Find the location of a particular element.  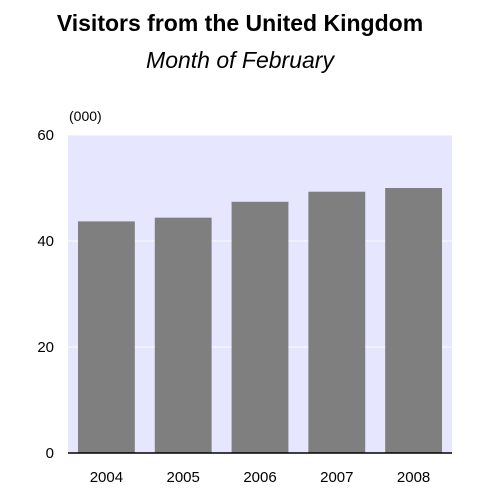

x-tick-label: 2005 is located at coordinates (183, 477).